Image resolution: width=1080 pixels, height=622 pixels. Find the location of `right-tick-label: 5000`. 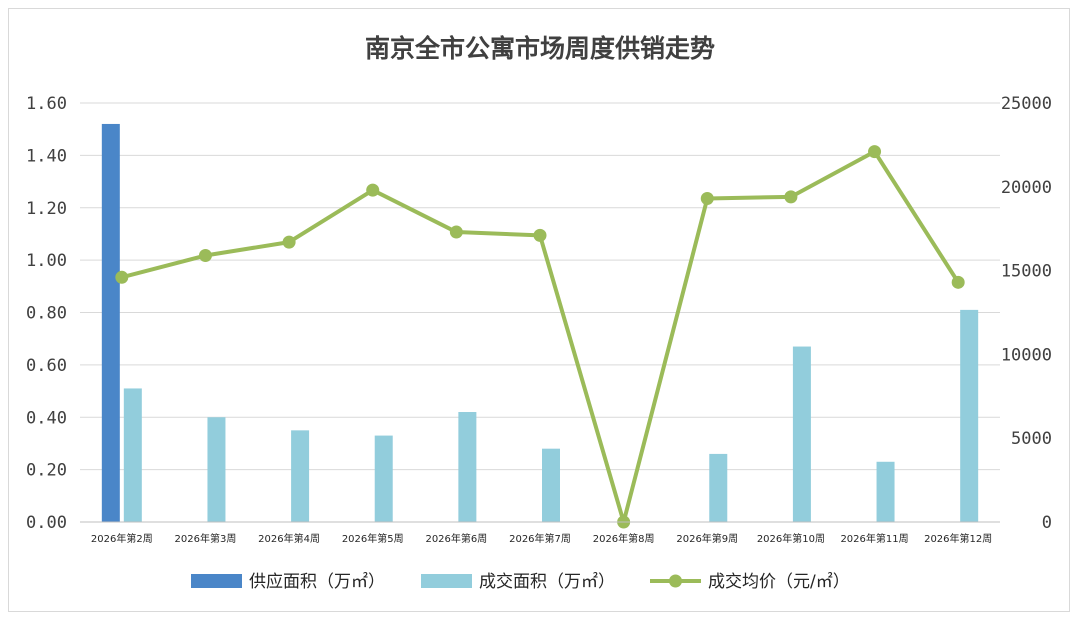

right-tick-label: 5000 is located at coordinates (1031, 439).